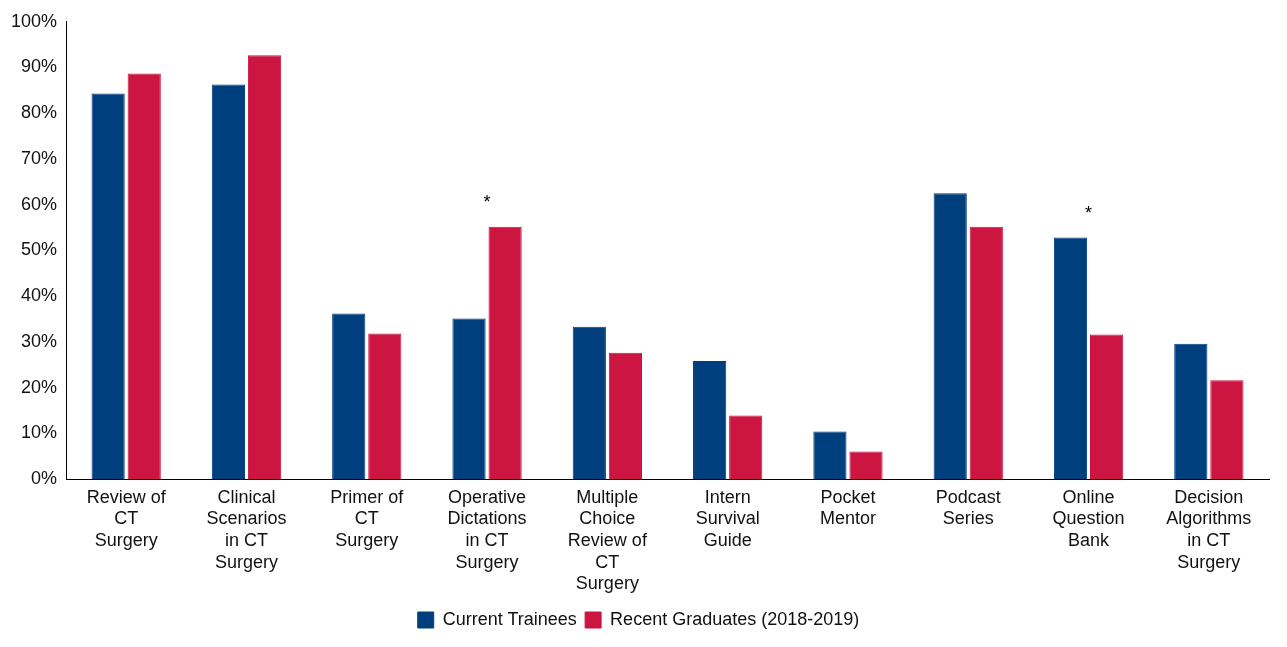 The image size is (1287, 647). What do you see at coordinates (1088, 518) in the screenshot?
I see `x-tick-label: Online Question Bank` at bounding box center [1088, 518].